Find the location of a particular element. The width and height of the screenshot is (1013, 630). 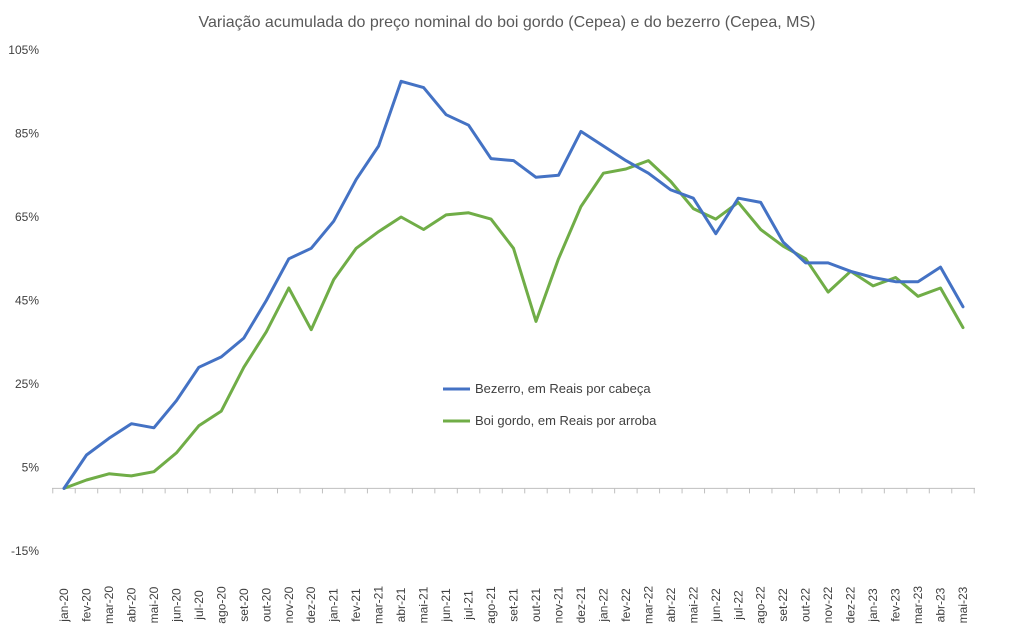

x-tick-label: nov-20 is located at coordinates (289, 604).